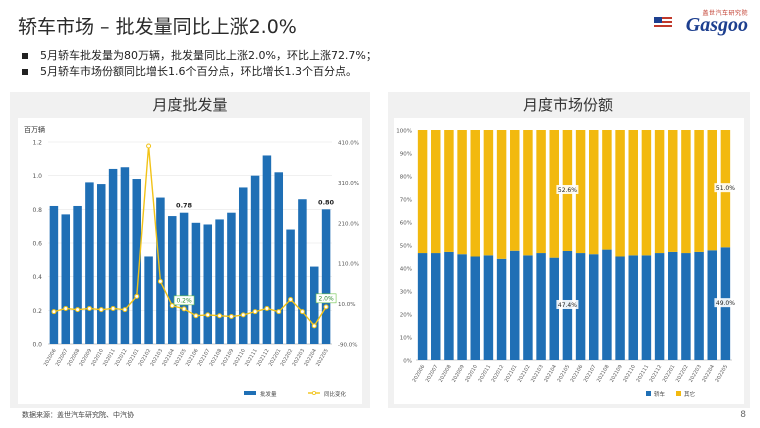 The height and width of the screenshot is (428, 760). What do you see at coordinates (37, 244) in the screenshot?
I see `y-tick-label: 0.6` at bounding box center [37, 244].